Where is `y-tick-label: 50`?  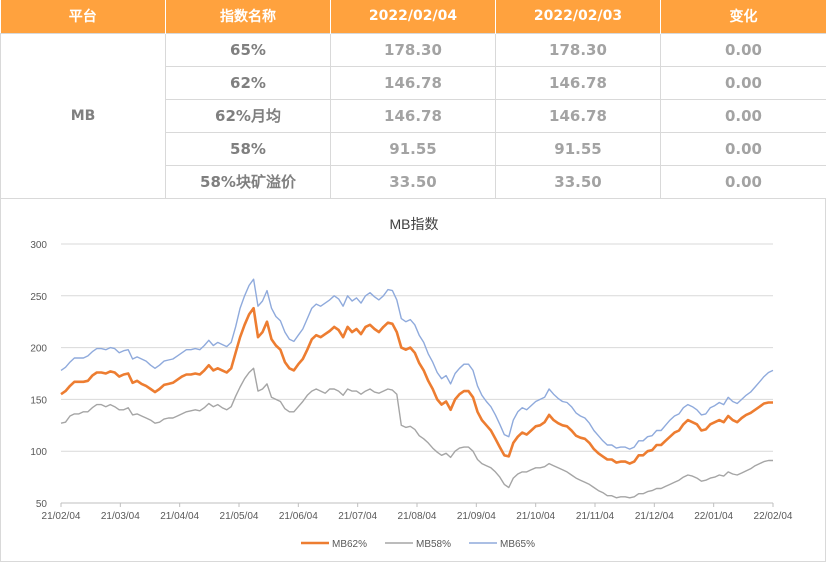
y-tick-label: 50 is located at coordinates (42, 504).